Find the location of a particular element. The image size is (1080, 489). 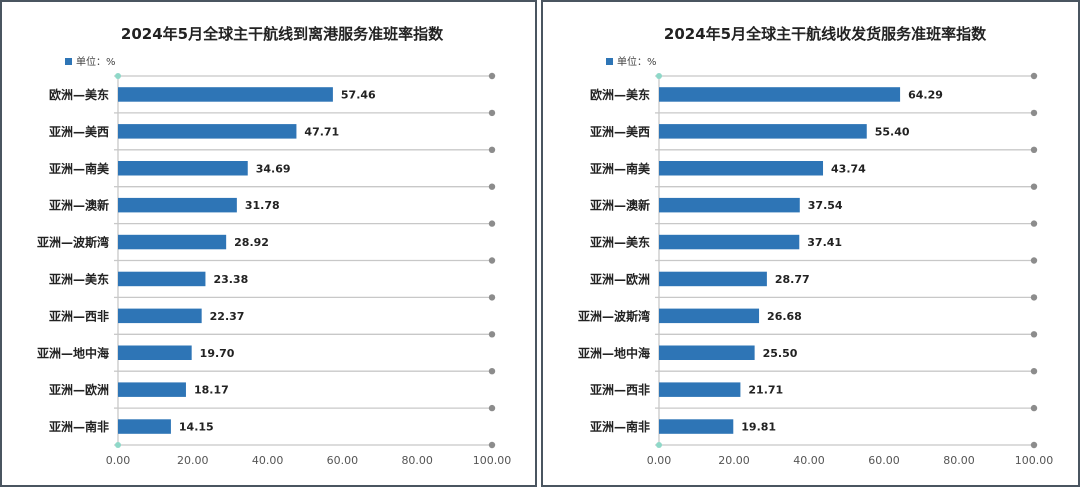

value-label: 19.81 is located at coordinates (758, 427).